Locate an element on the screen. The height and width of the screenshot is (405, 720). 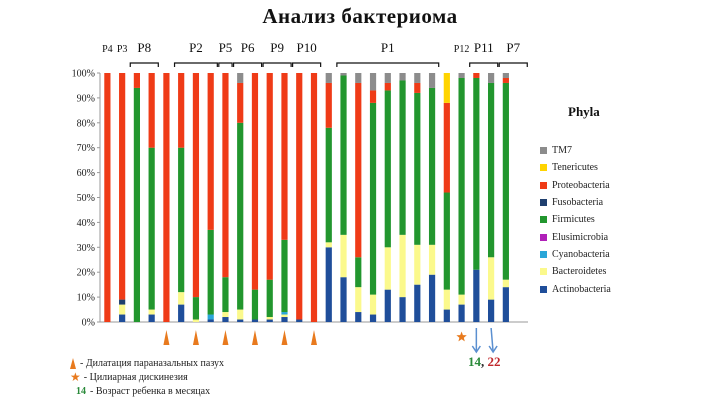
group-label: P3 is located at coordinates (122, 49).